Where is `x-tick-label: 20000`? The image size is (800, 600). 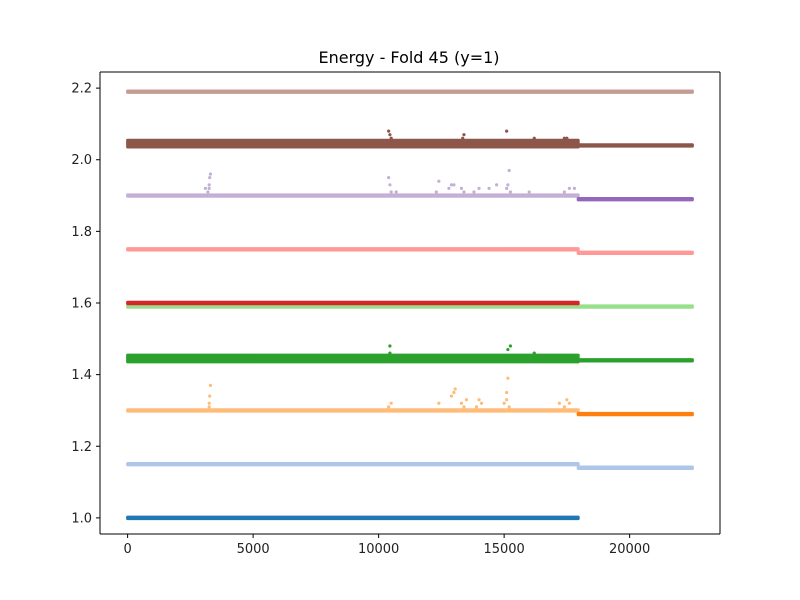 x-tick-label: 20000 is located at coordinates (629, 549).